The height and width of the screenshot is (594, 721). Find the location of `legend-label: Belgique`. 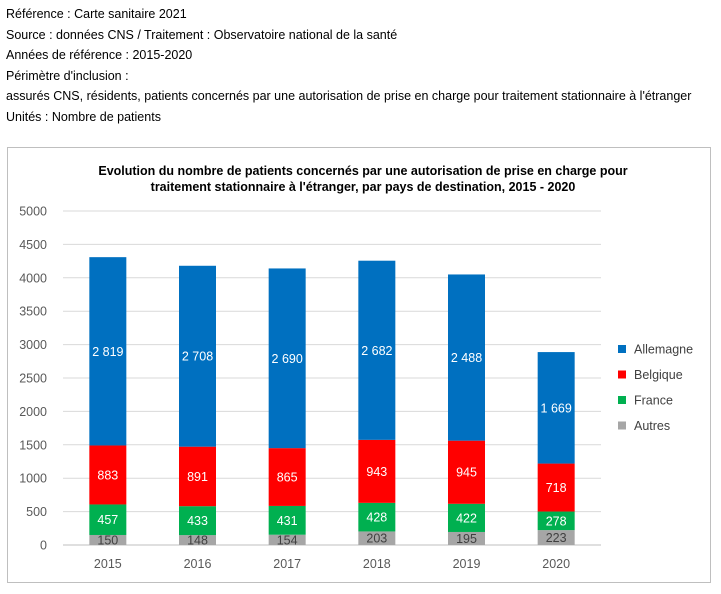

legend-label: Belgique is located at coordinates (658, 375).